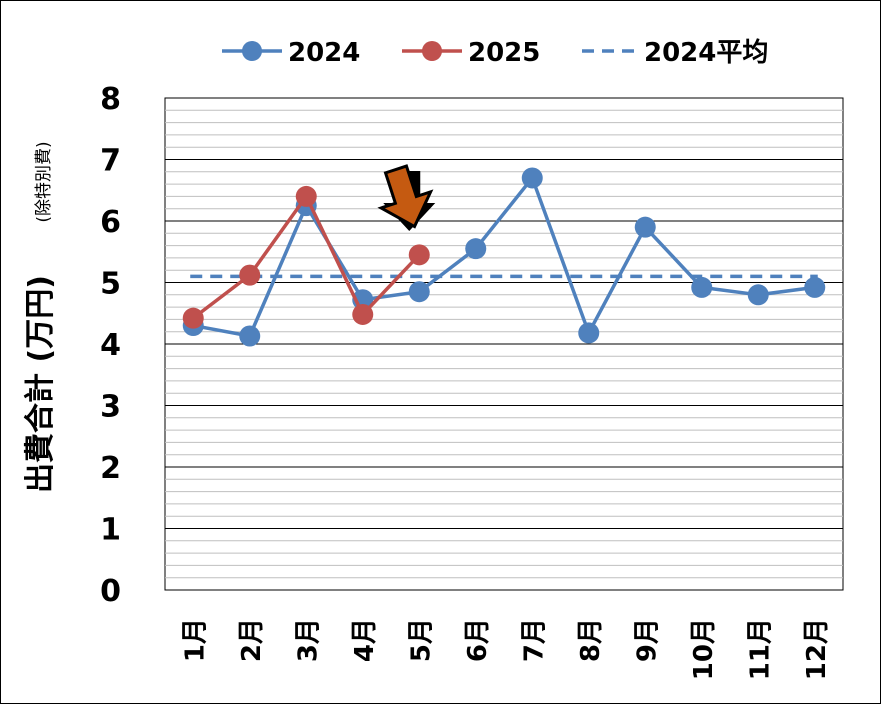 The image size is (881, 704). I want to click on legend-marker-2024, so click(252, 51).